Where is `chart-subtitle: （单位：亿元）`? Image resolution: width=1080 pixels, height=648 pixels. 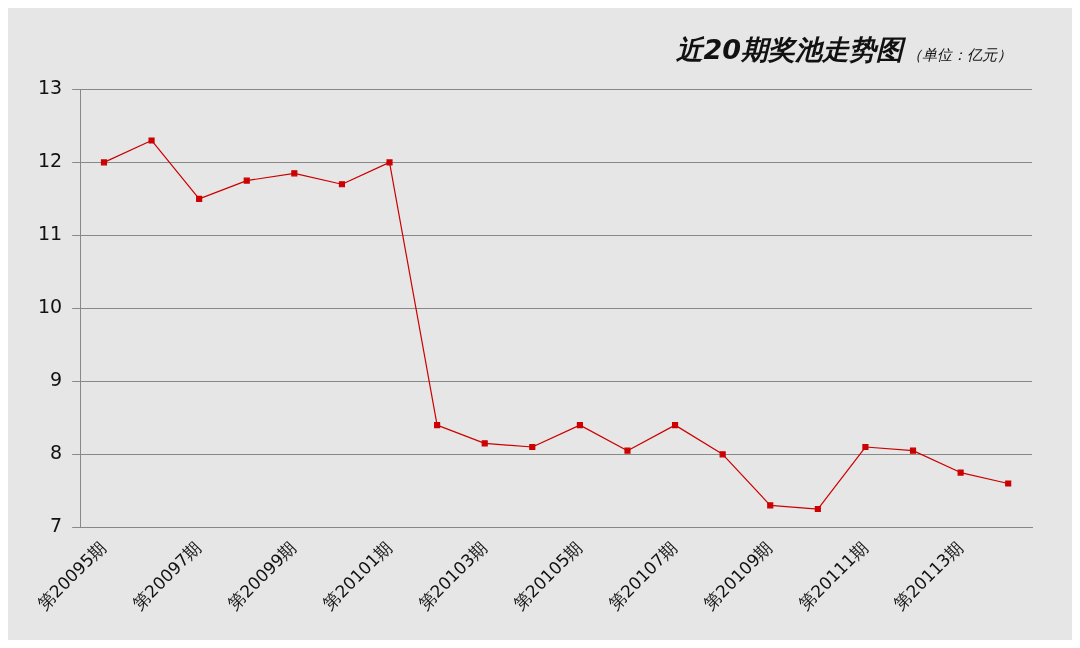 chart-subtitle: （单位：亿元） is located at coordinates (959, 55).